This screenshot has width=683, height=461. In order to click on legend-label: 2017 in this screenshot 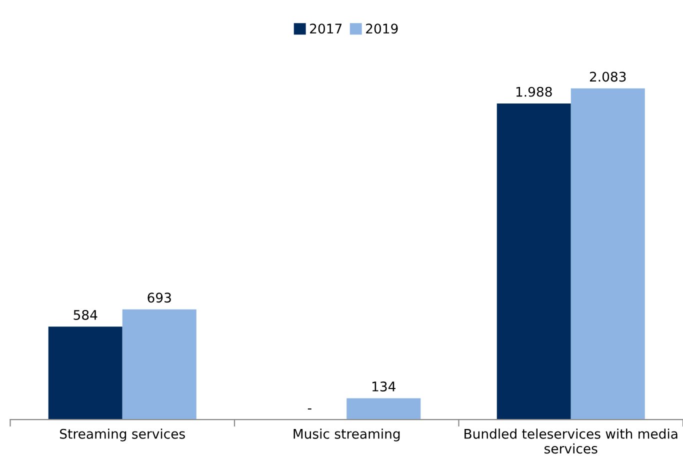, I will do `click(326, 29)`.